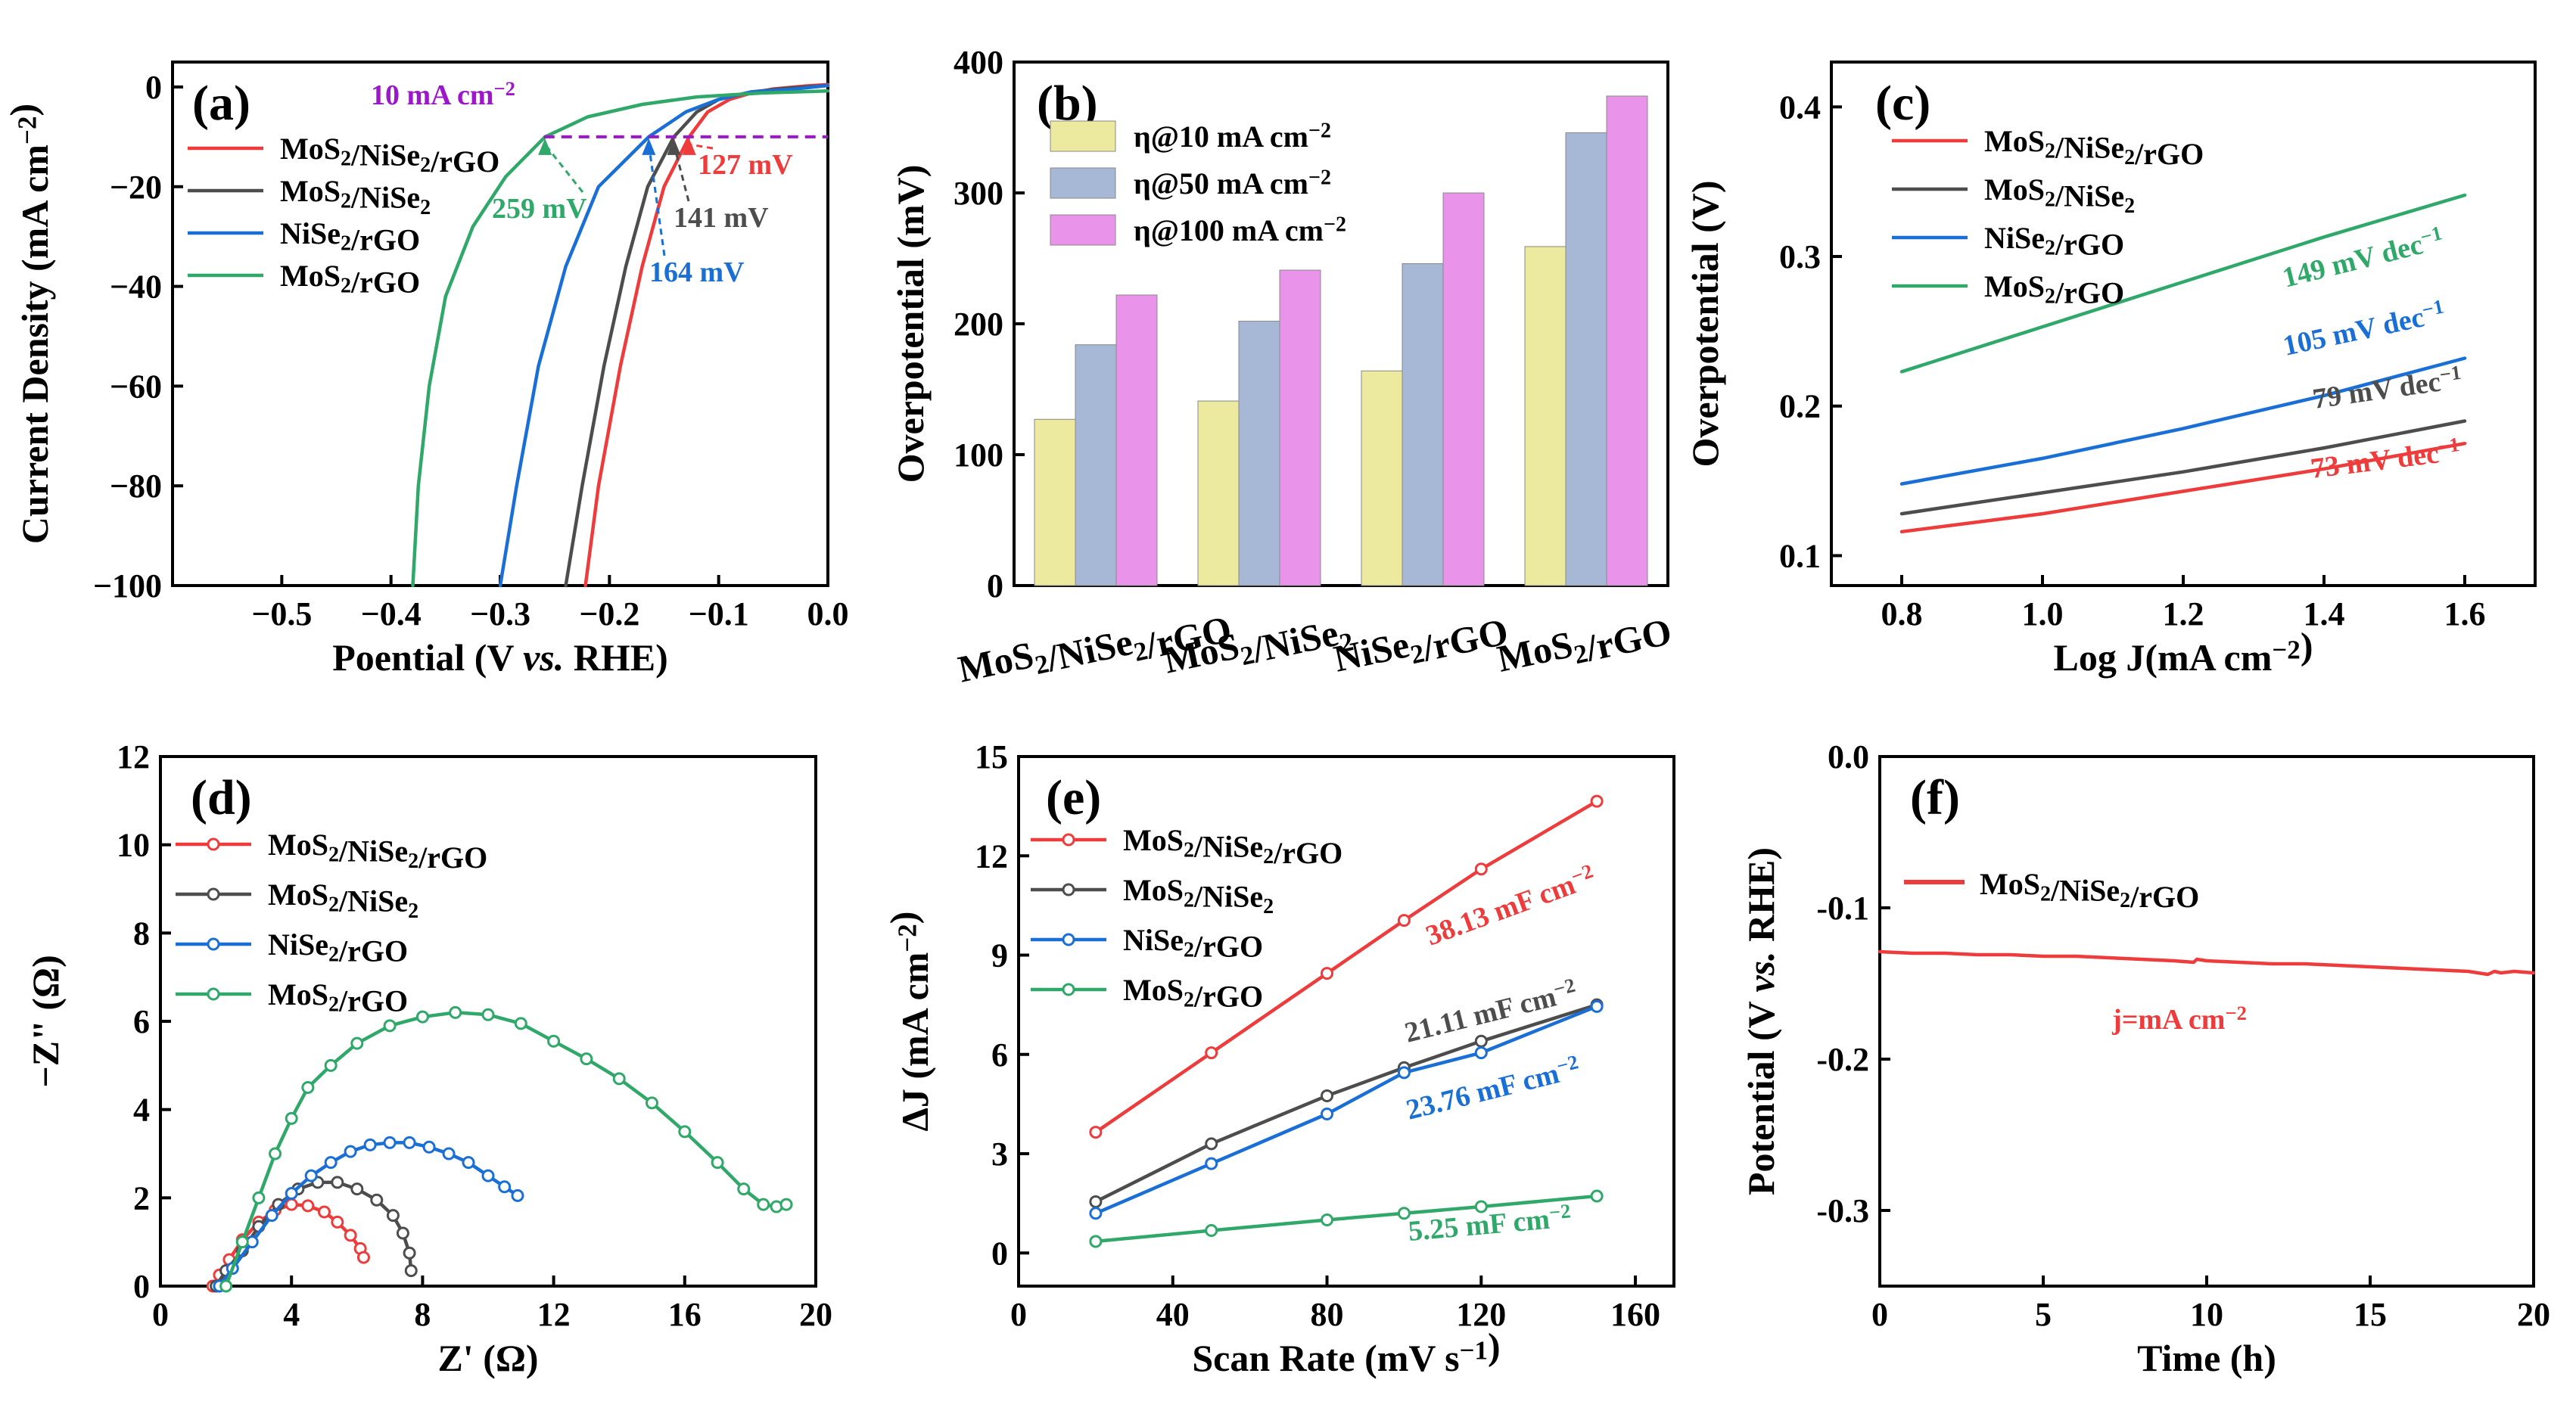 The width and height of the screenshot is (2576, 1420). What do you see at coordinates (136, 386) in the screenshot?
I see `y-tick-label: −60` at bounding box center [136, 386].